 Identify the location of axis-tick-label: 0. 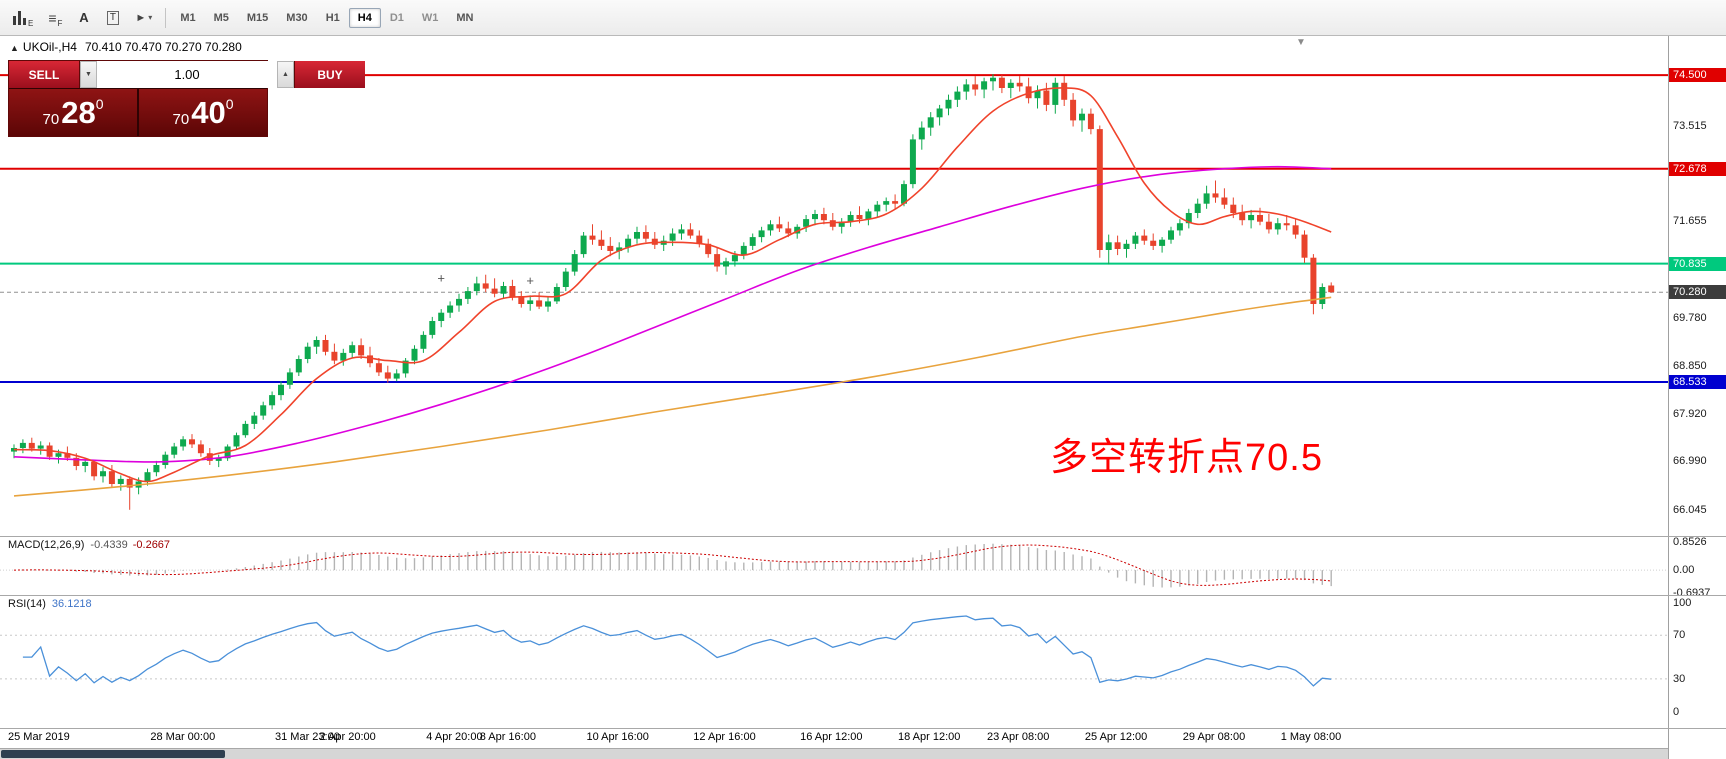
(1676, 711).